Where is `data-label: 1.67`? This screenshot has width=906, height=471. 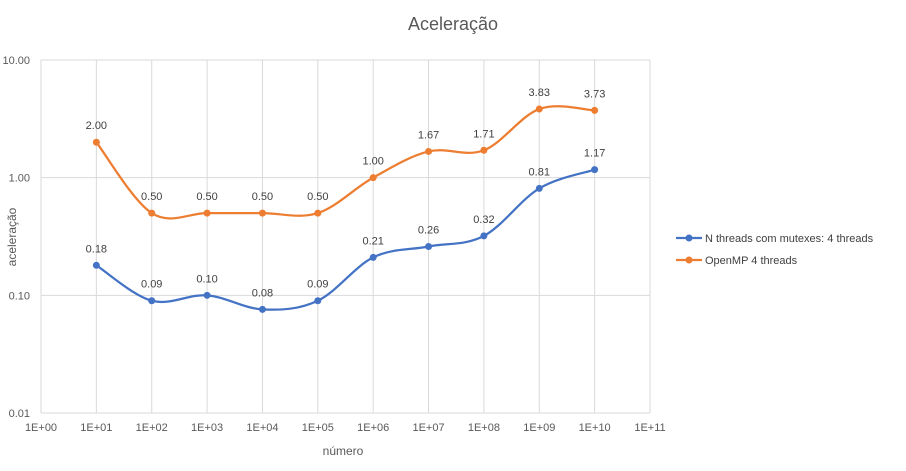 data-label: 1.67 is located at coordinates (428, 135).